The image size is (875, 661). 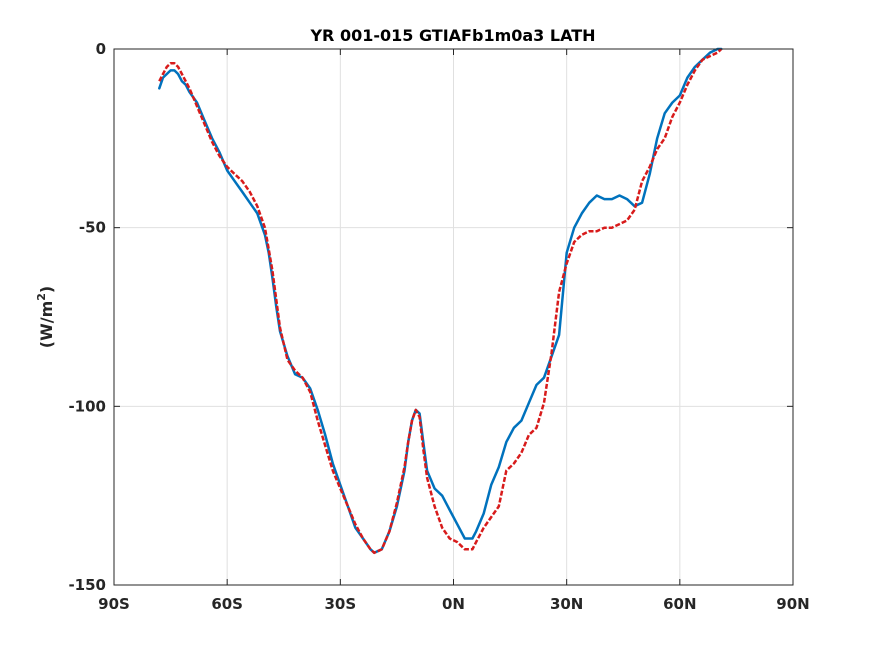 I want to click on x-tick-label: 90N, so click(x=792, y=604).